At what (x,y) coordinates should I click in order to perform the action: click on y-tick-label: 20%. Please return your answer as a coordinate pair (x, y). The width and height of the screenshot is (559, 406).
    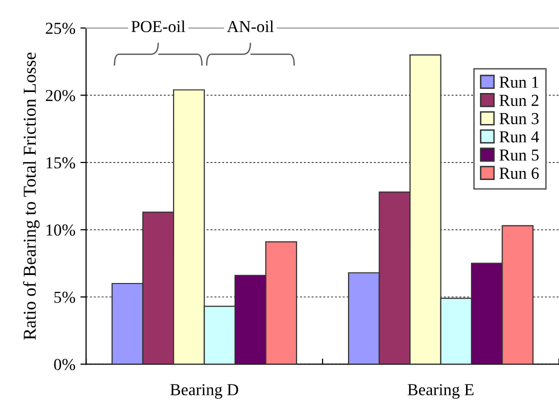
    Looking at the image, I should click on (61, 96).